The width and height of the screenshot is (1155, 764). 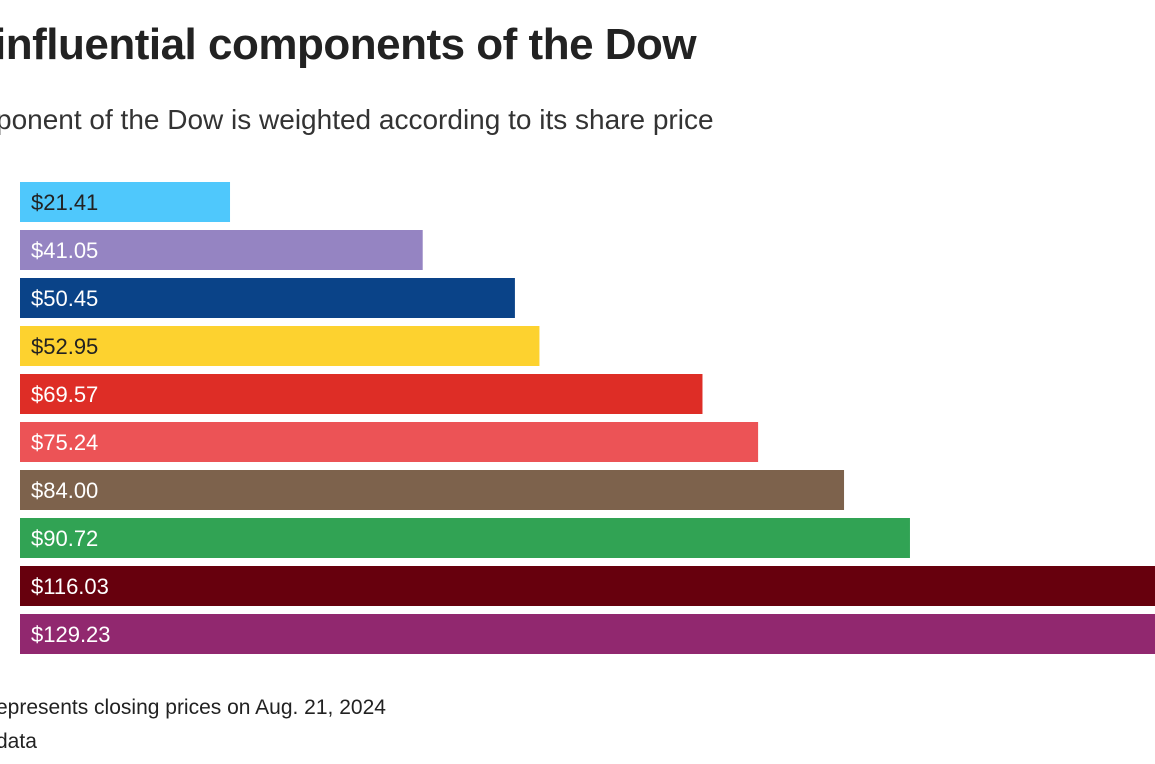 I want to click on bar-value-label: $69.57, so click(x=64, y=394).